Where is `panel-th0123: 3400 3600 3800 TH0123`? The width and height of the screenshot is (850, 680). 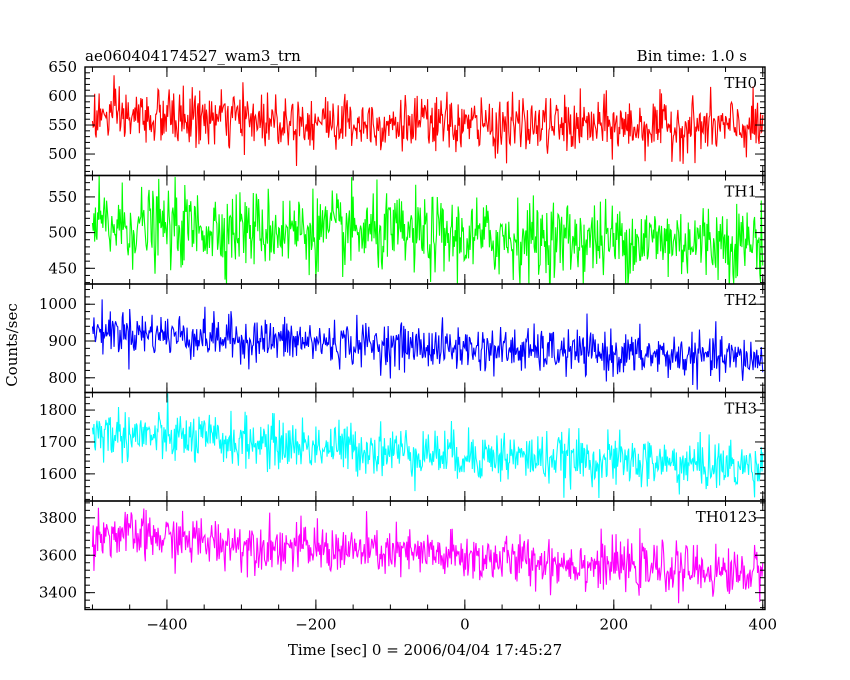 panel-th0123: 3400 3600 3800 TH0123 is located at coordinates (402, 555).